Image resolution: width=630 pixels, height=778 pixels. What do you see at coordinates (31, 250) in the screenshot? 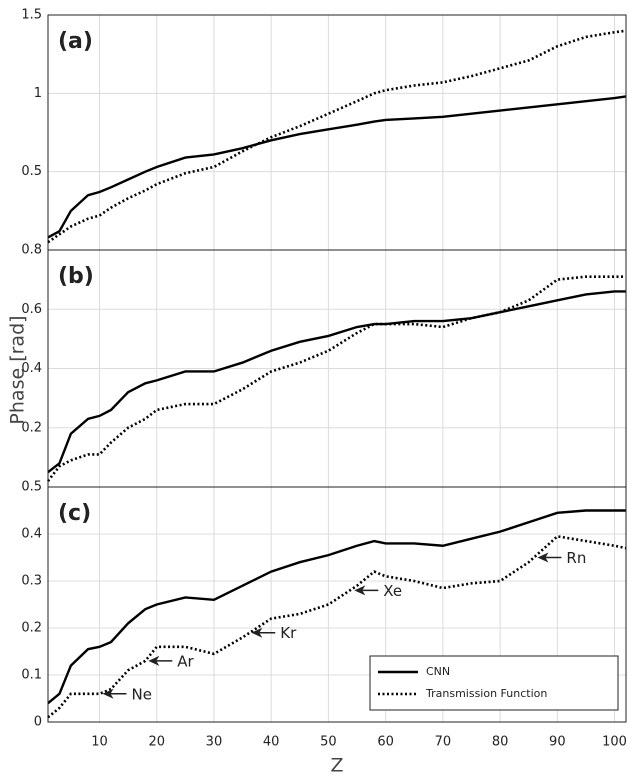
I see `y-tick-label: 0.8` at bounding box center [31, 250].